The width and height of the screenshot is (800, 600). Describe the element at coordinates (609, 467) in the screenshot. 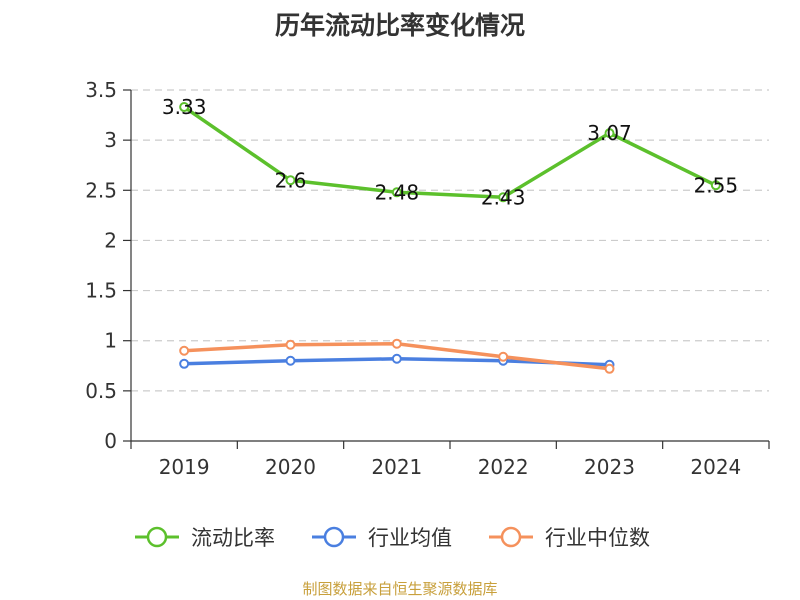

I see `x-tick-label: 2023` at that location.